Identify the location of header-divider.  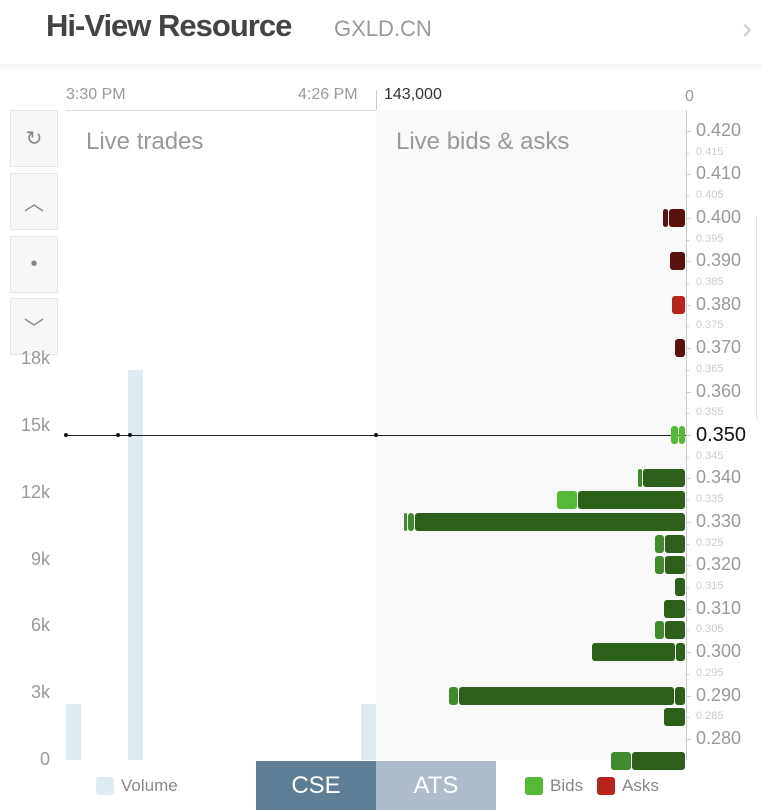
(381, 68).